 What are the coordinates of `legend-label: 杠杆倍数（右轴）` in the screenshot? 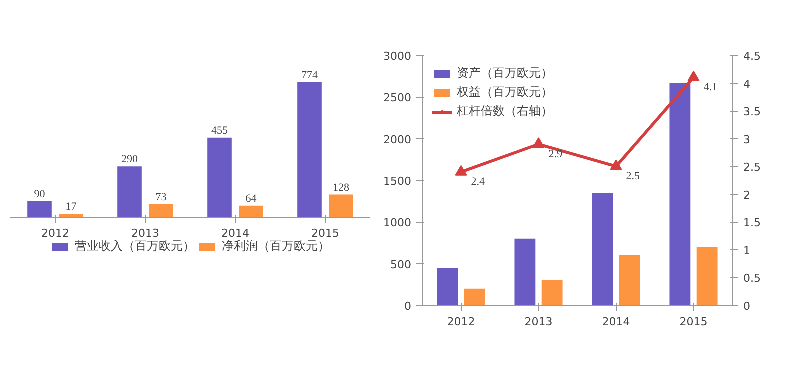 It's located at (505, 111).